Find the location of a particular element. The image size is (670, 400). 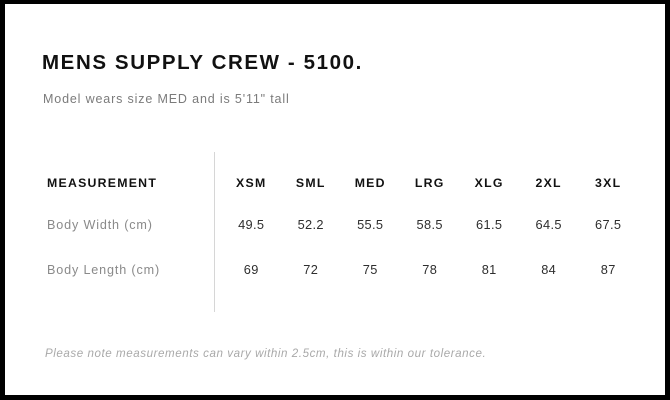

row-label-body-width: Body Width (cm) is located at coordinates (100, 224).